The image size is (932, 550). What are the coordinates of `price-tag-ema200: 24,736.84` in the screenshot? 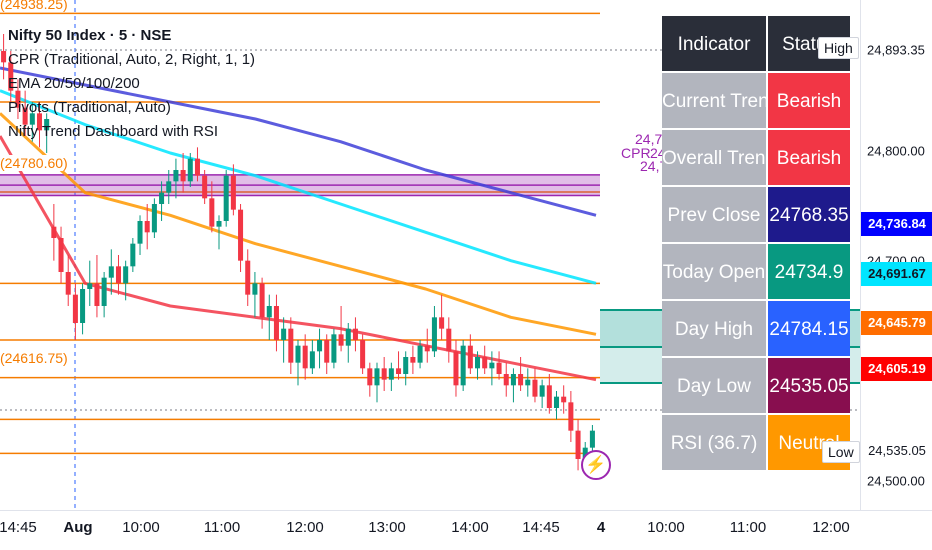 It's located at (896, 224).